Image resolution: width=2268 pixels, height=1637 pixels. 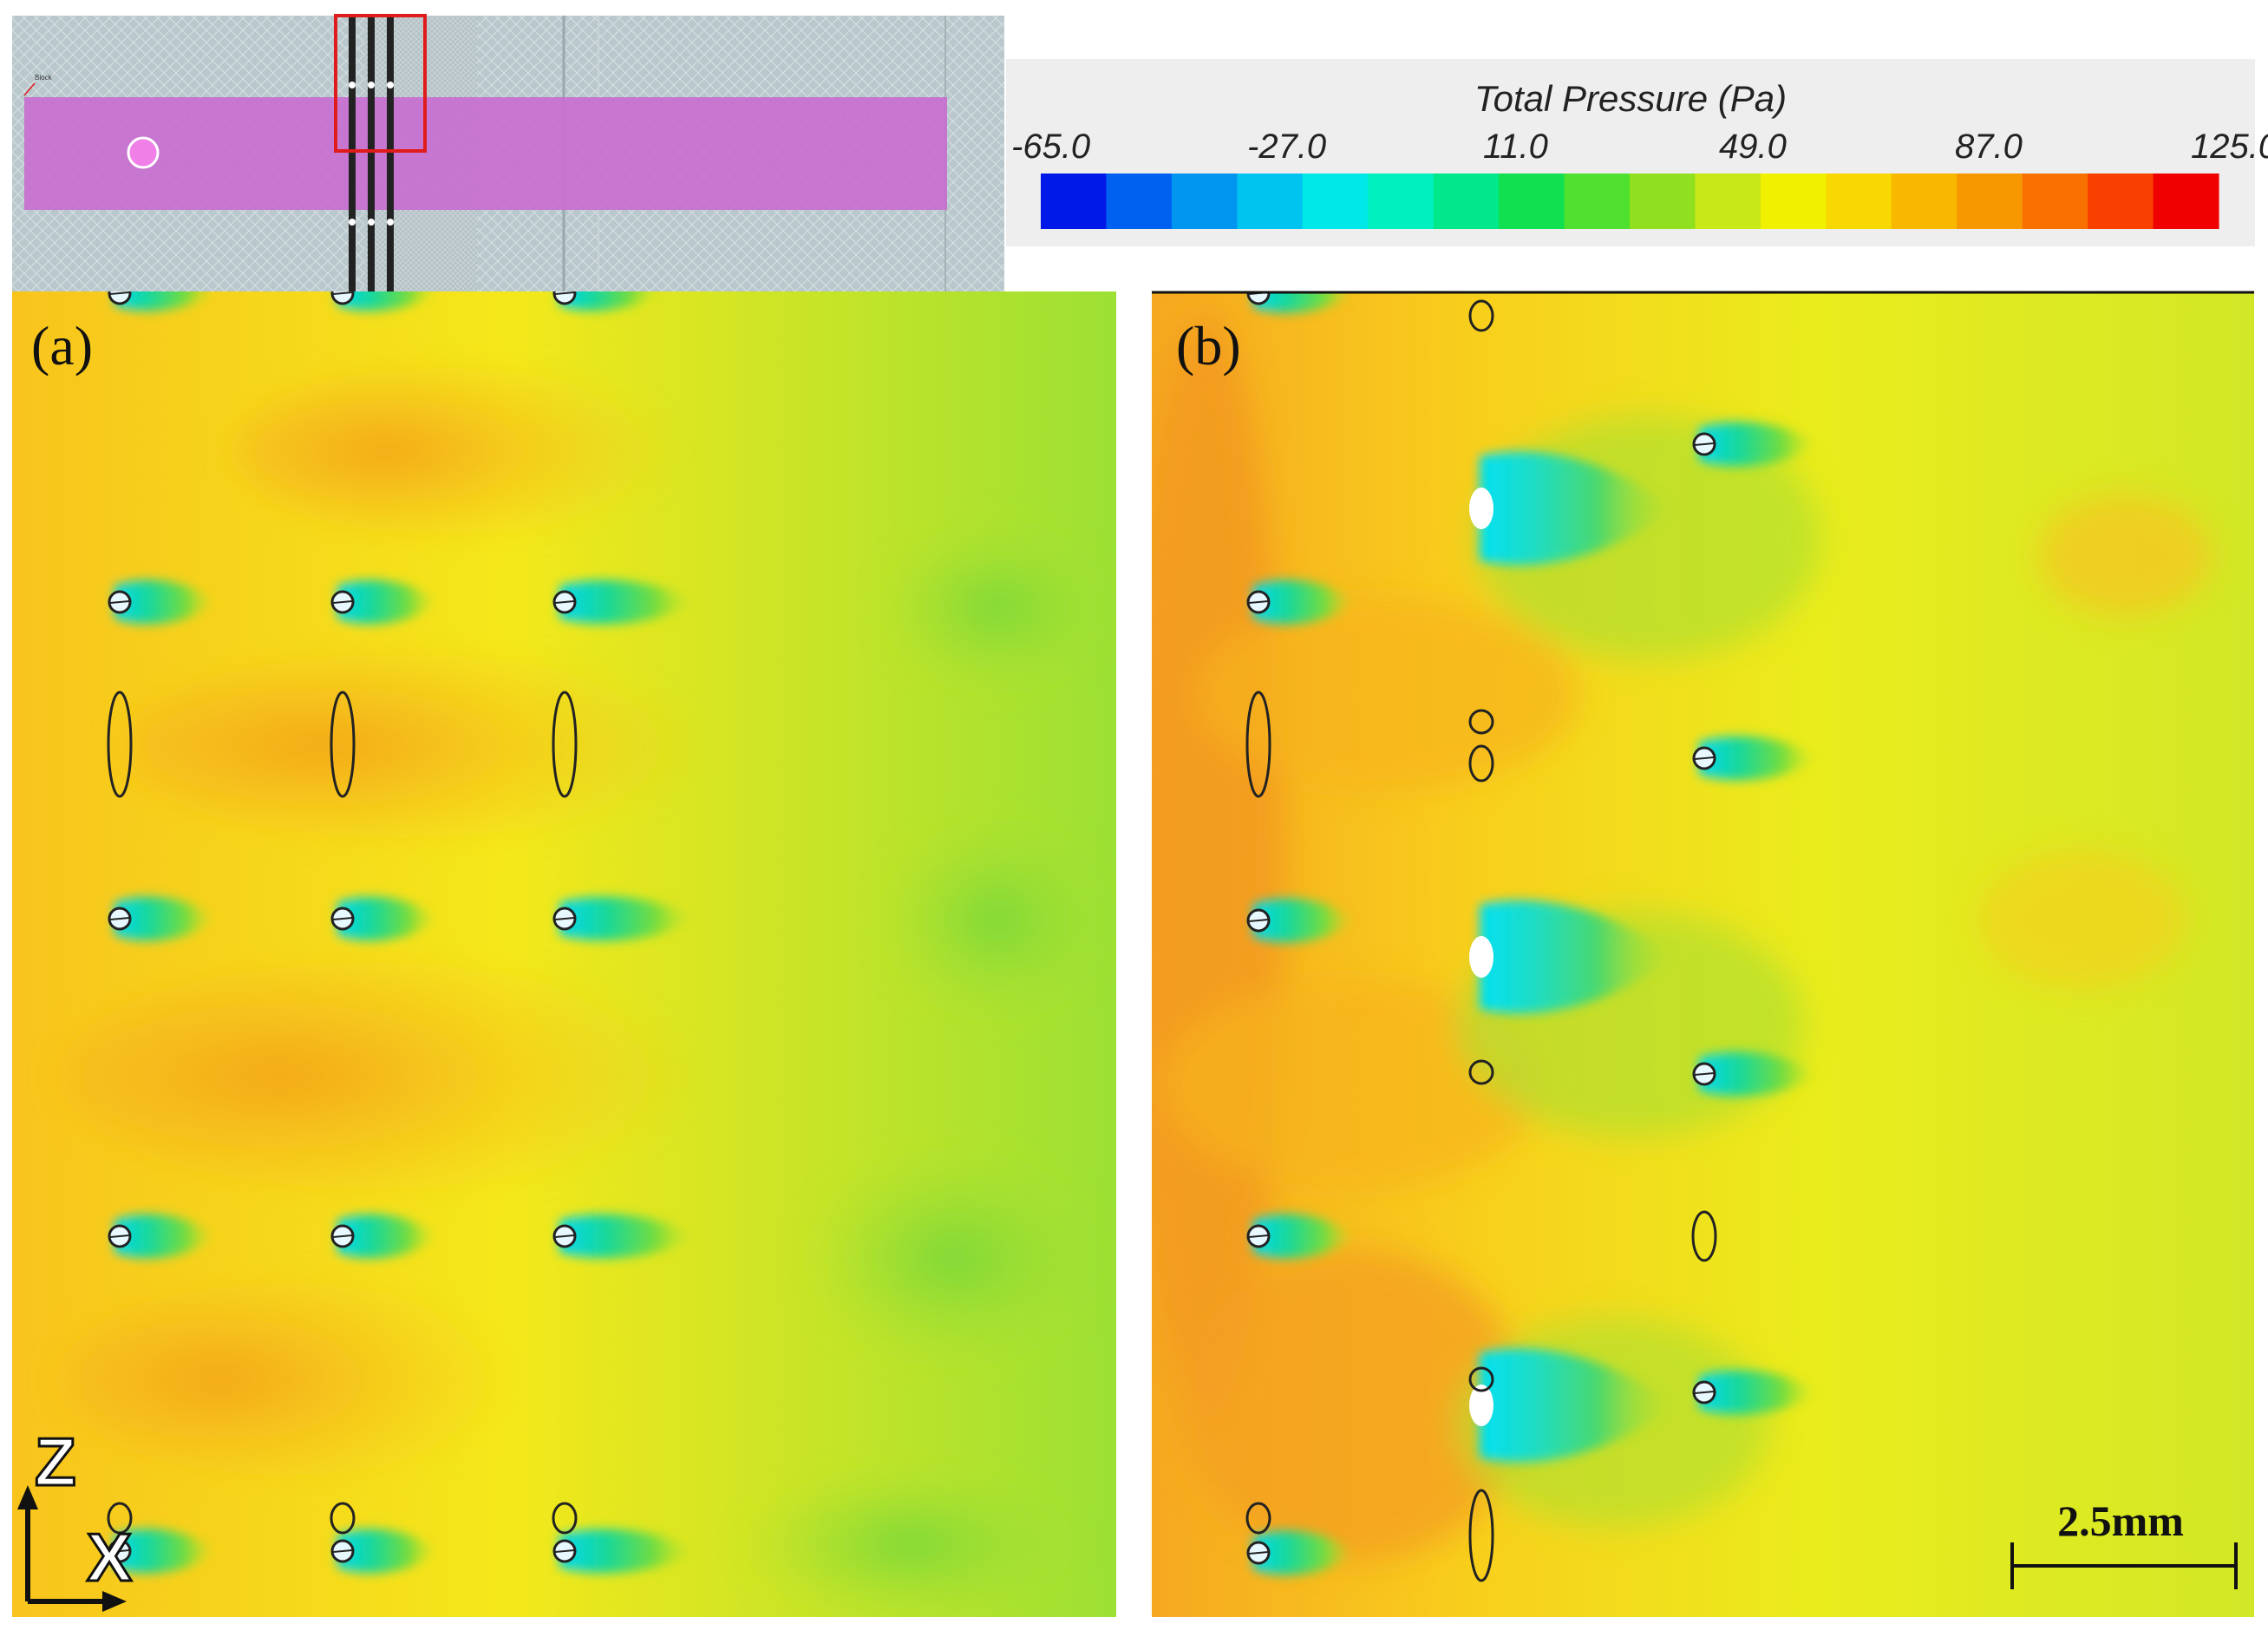 I want to click on geometry-inset: Block, so click(x=508, y=153).